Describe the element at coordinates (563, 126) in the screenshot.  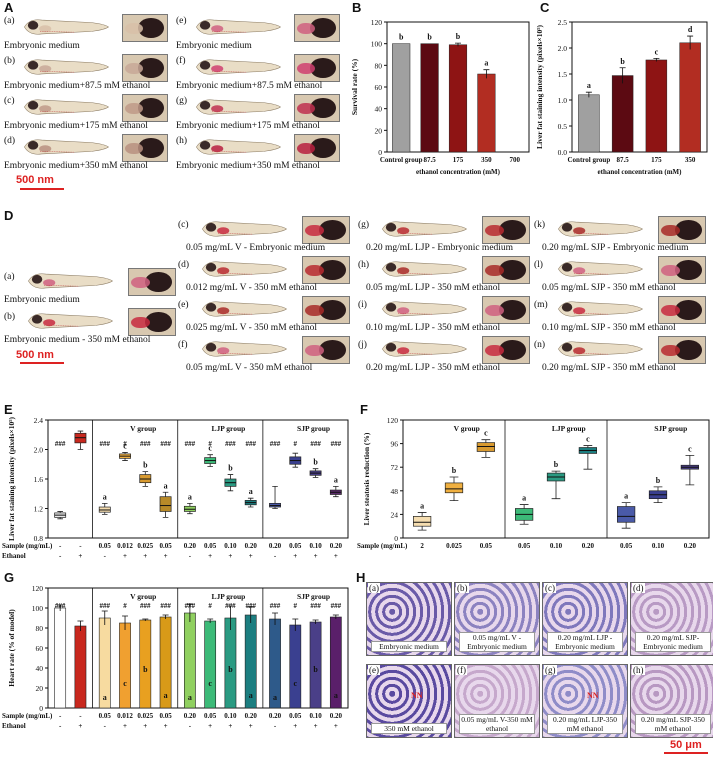
I see `y-tick-label: 0.5` at that location.